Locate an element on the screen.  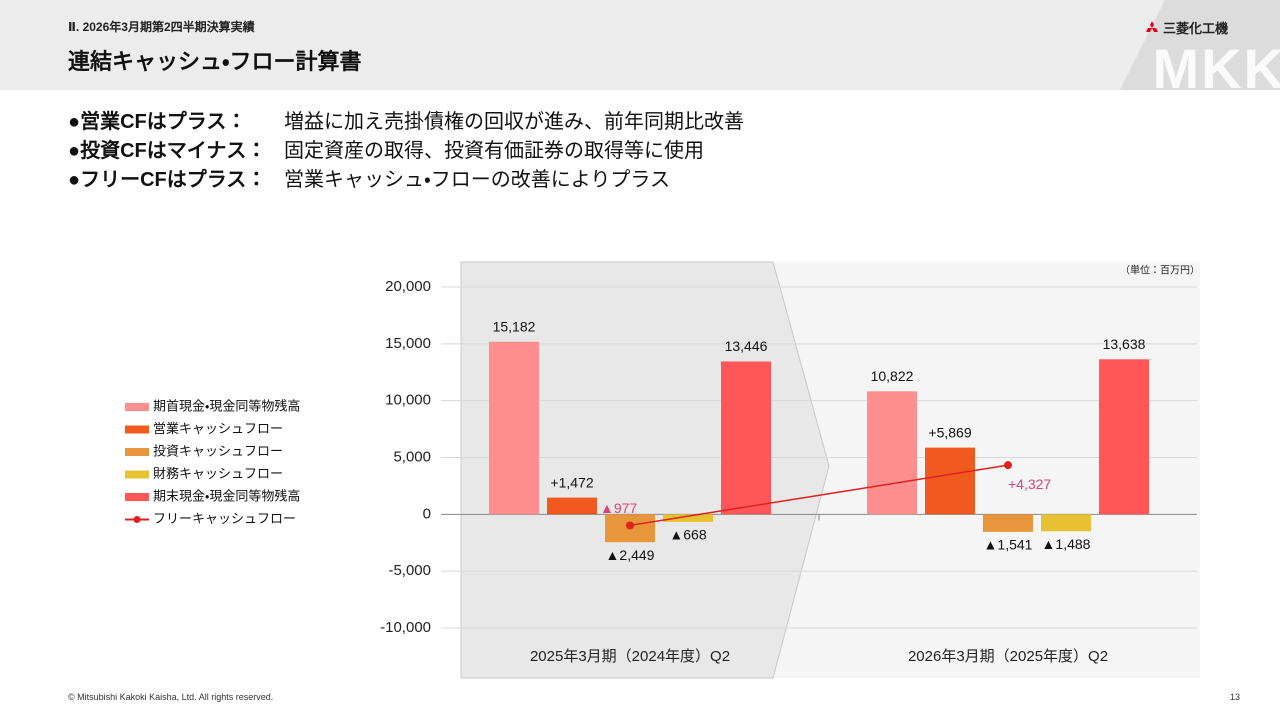
y-tick-label: 15,000 is located at coordinates (408, 343).